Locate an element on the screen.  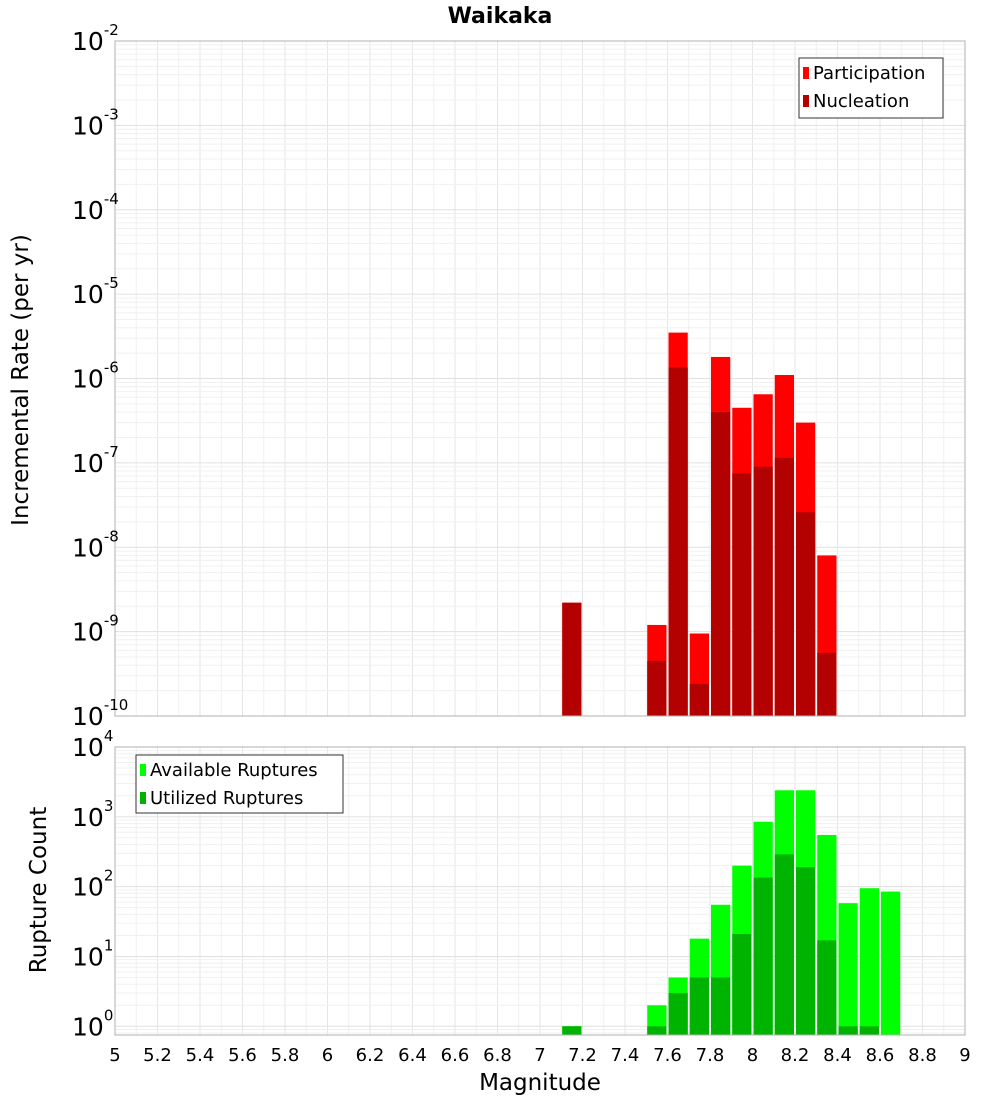
legend-label: Nucleation is located at coordinates (861, 101).